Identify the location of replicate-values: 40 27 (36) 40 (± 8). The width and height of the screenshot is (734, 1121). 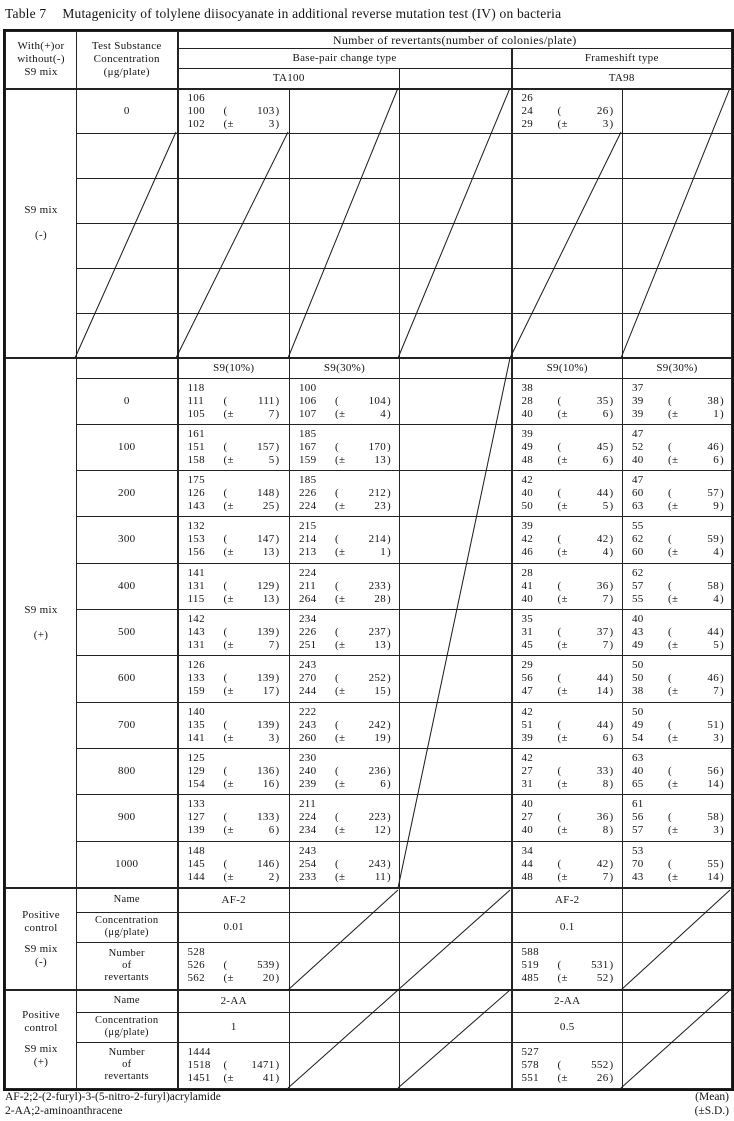
(567, 817).